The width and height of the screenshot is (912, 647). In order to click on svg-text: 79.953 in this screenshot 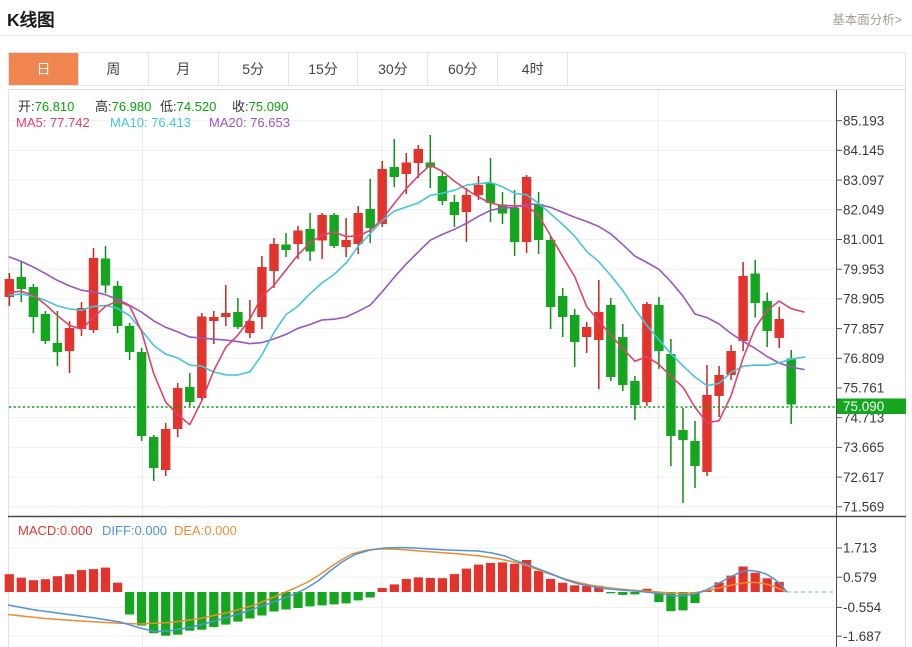, I will do `click(863, 269)`.